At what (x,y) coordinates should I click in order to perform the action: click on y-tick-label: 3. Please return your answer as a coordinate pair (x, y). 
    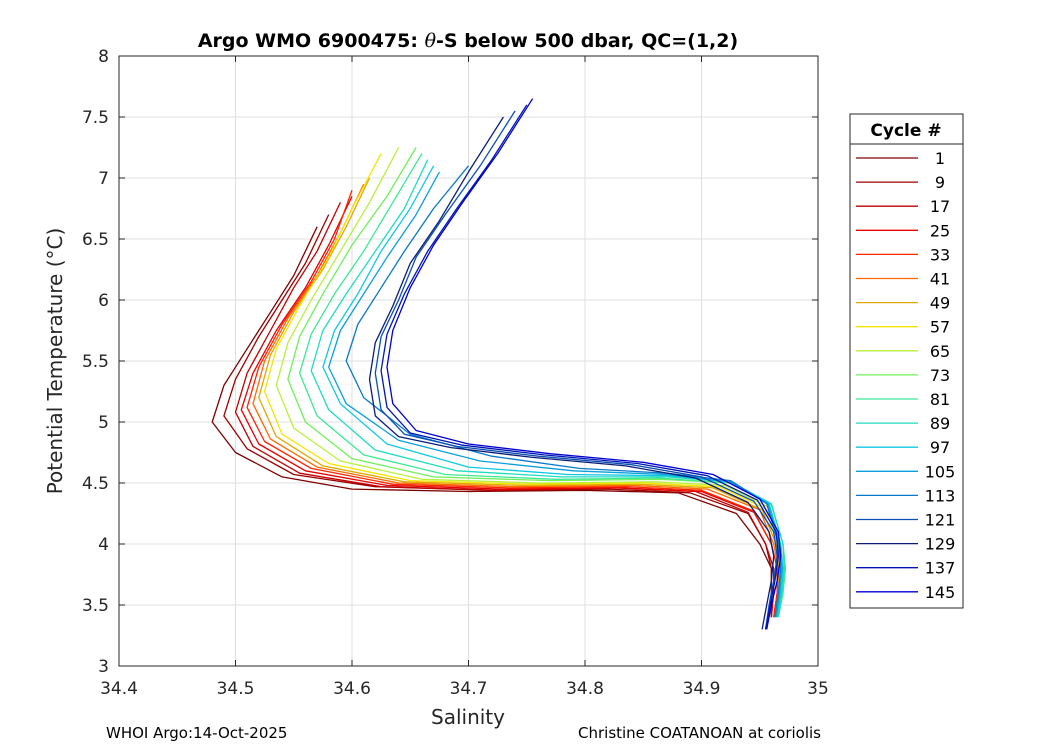
    Looking at the image, I should click on (103, 667).